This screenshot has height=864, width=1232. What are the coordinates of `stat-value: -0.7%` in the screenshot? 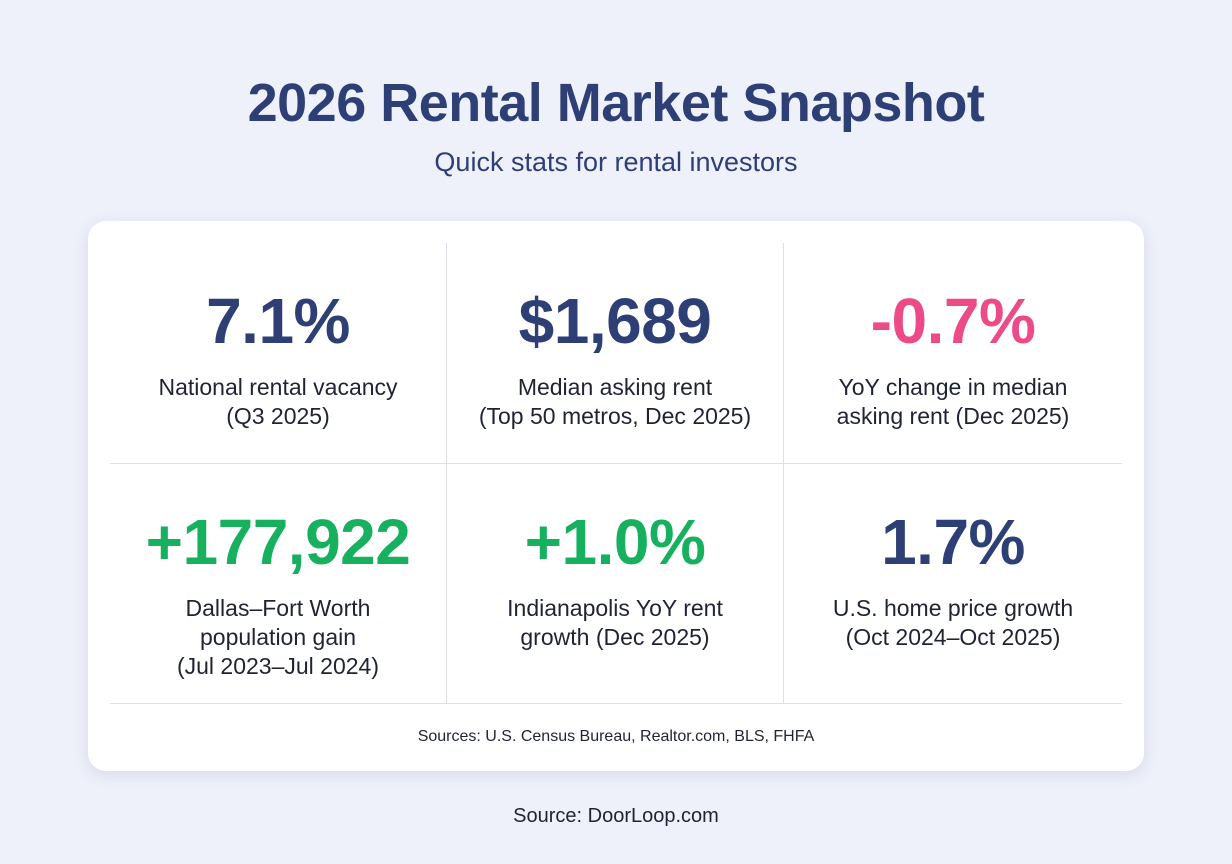 It's located at (953, 321).